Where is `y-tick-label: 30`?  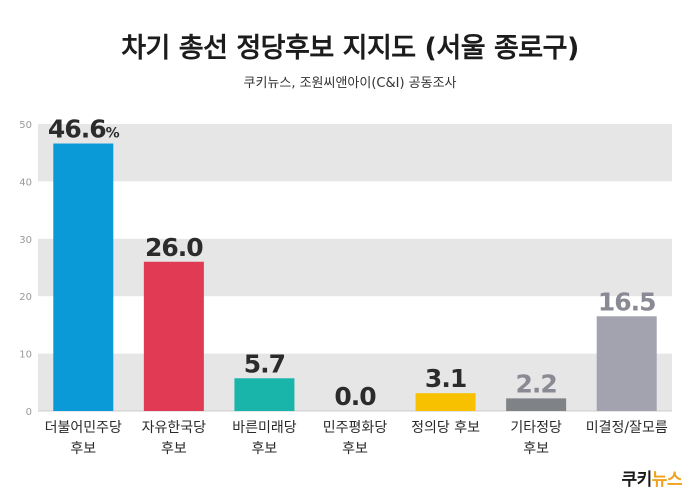
y-tick-label: 30 is located at coordinates (25, 240).